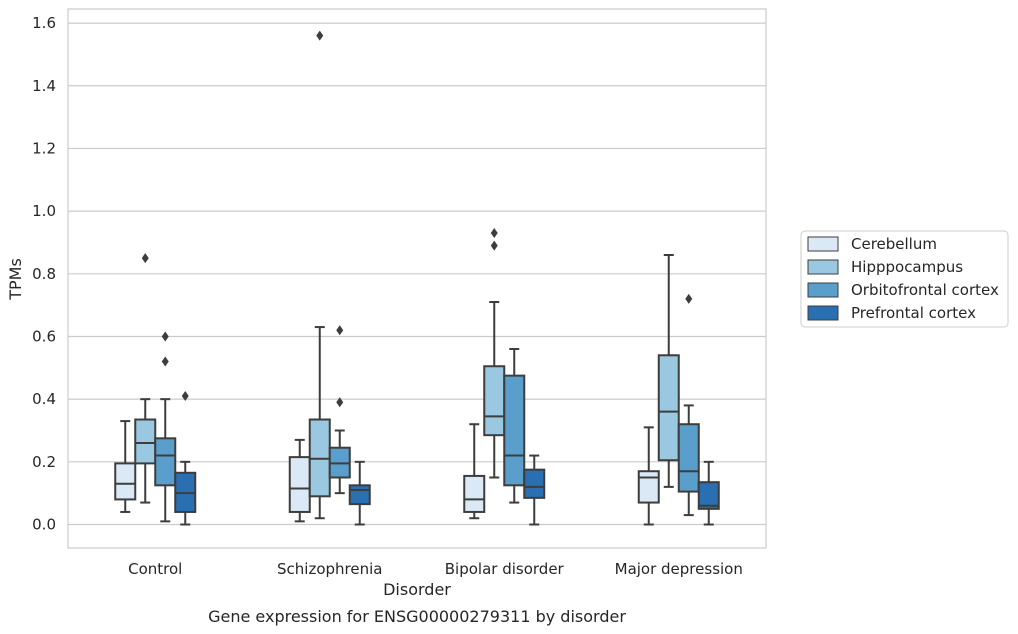 The image size is (1018, 634). Describe the element at coordinates (417, 589) in the screenshot. I see `x-axis-label: Disorder` at that location.